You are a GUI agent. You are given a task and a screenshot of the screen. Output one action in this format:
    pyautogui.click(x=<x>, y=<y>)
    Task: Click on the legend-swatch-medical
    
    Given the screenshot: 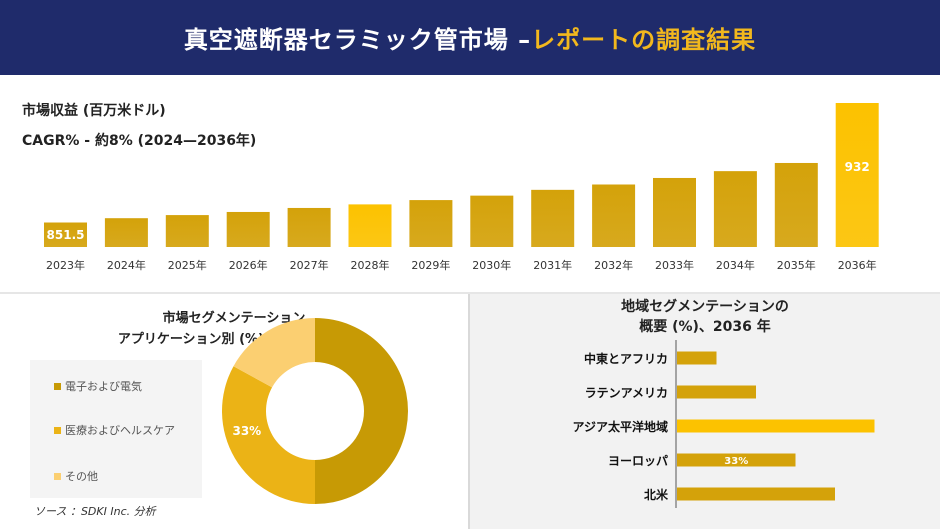 What is the action you would take?
    pyautogui.click(x=57, y=430)
    